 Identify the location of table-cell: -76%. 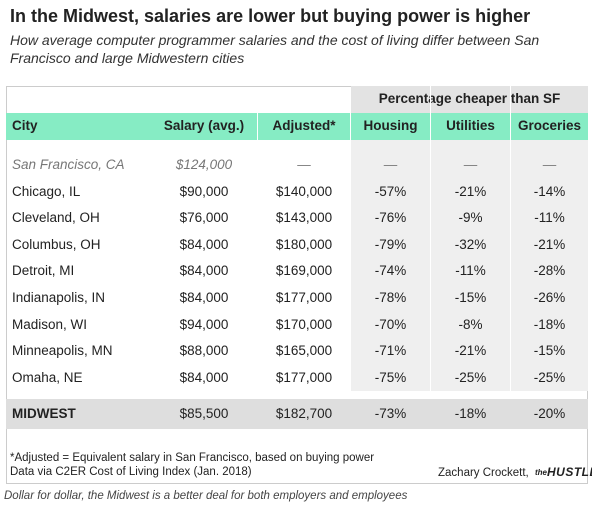
(390, 218).